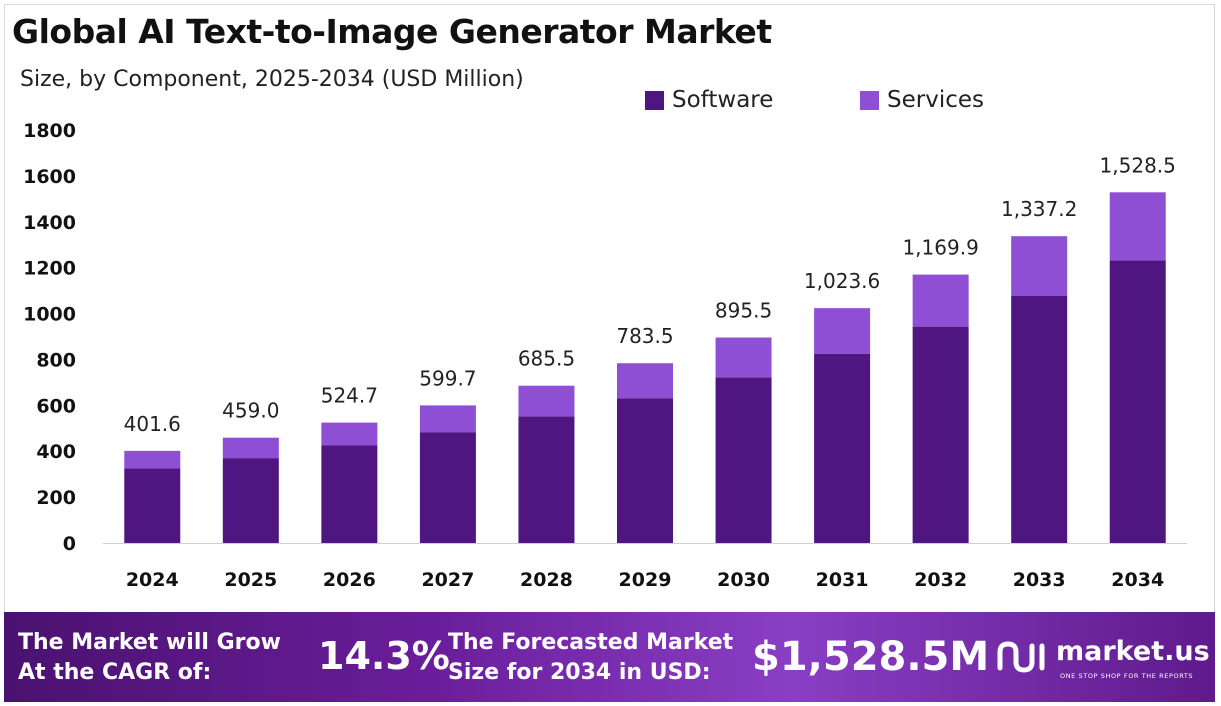  I want to click on x-tick-label-2024: 2024, so click(152, 580).